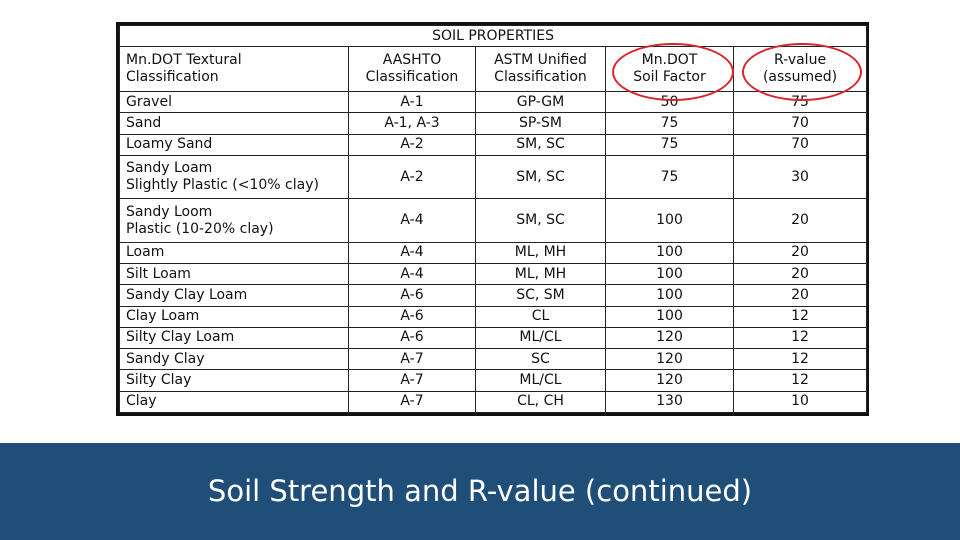  What do you see at coordinates (540, 359) in the screenshot?
I see `cell-astm: SC` at bounding box center [540, 359].